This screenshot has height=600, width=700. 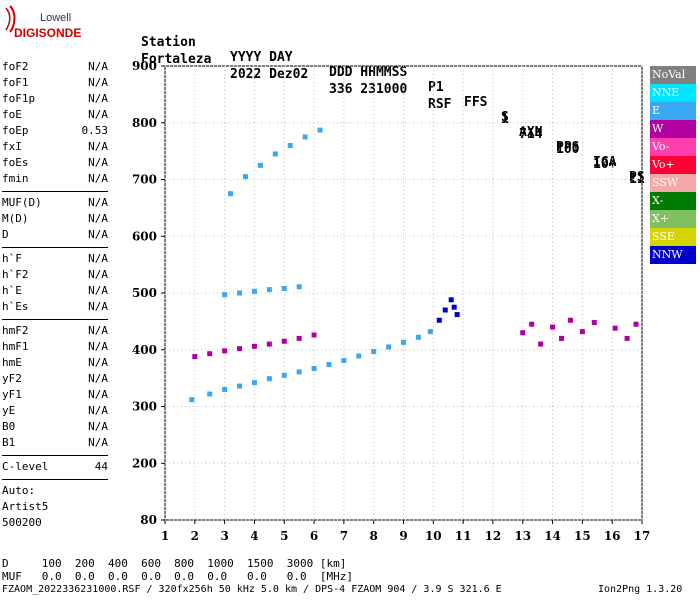 What do you see at coordinates (55, 468) in the screenshot?
I see `param-c-level: C-level 44` at bounding box center [55, 468].